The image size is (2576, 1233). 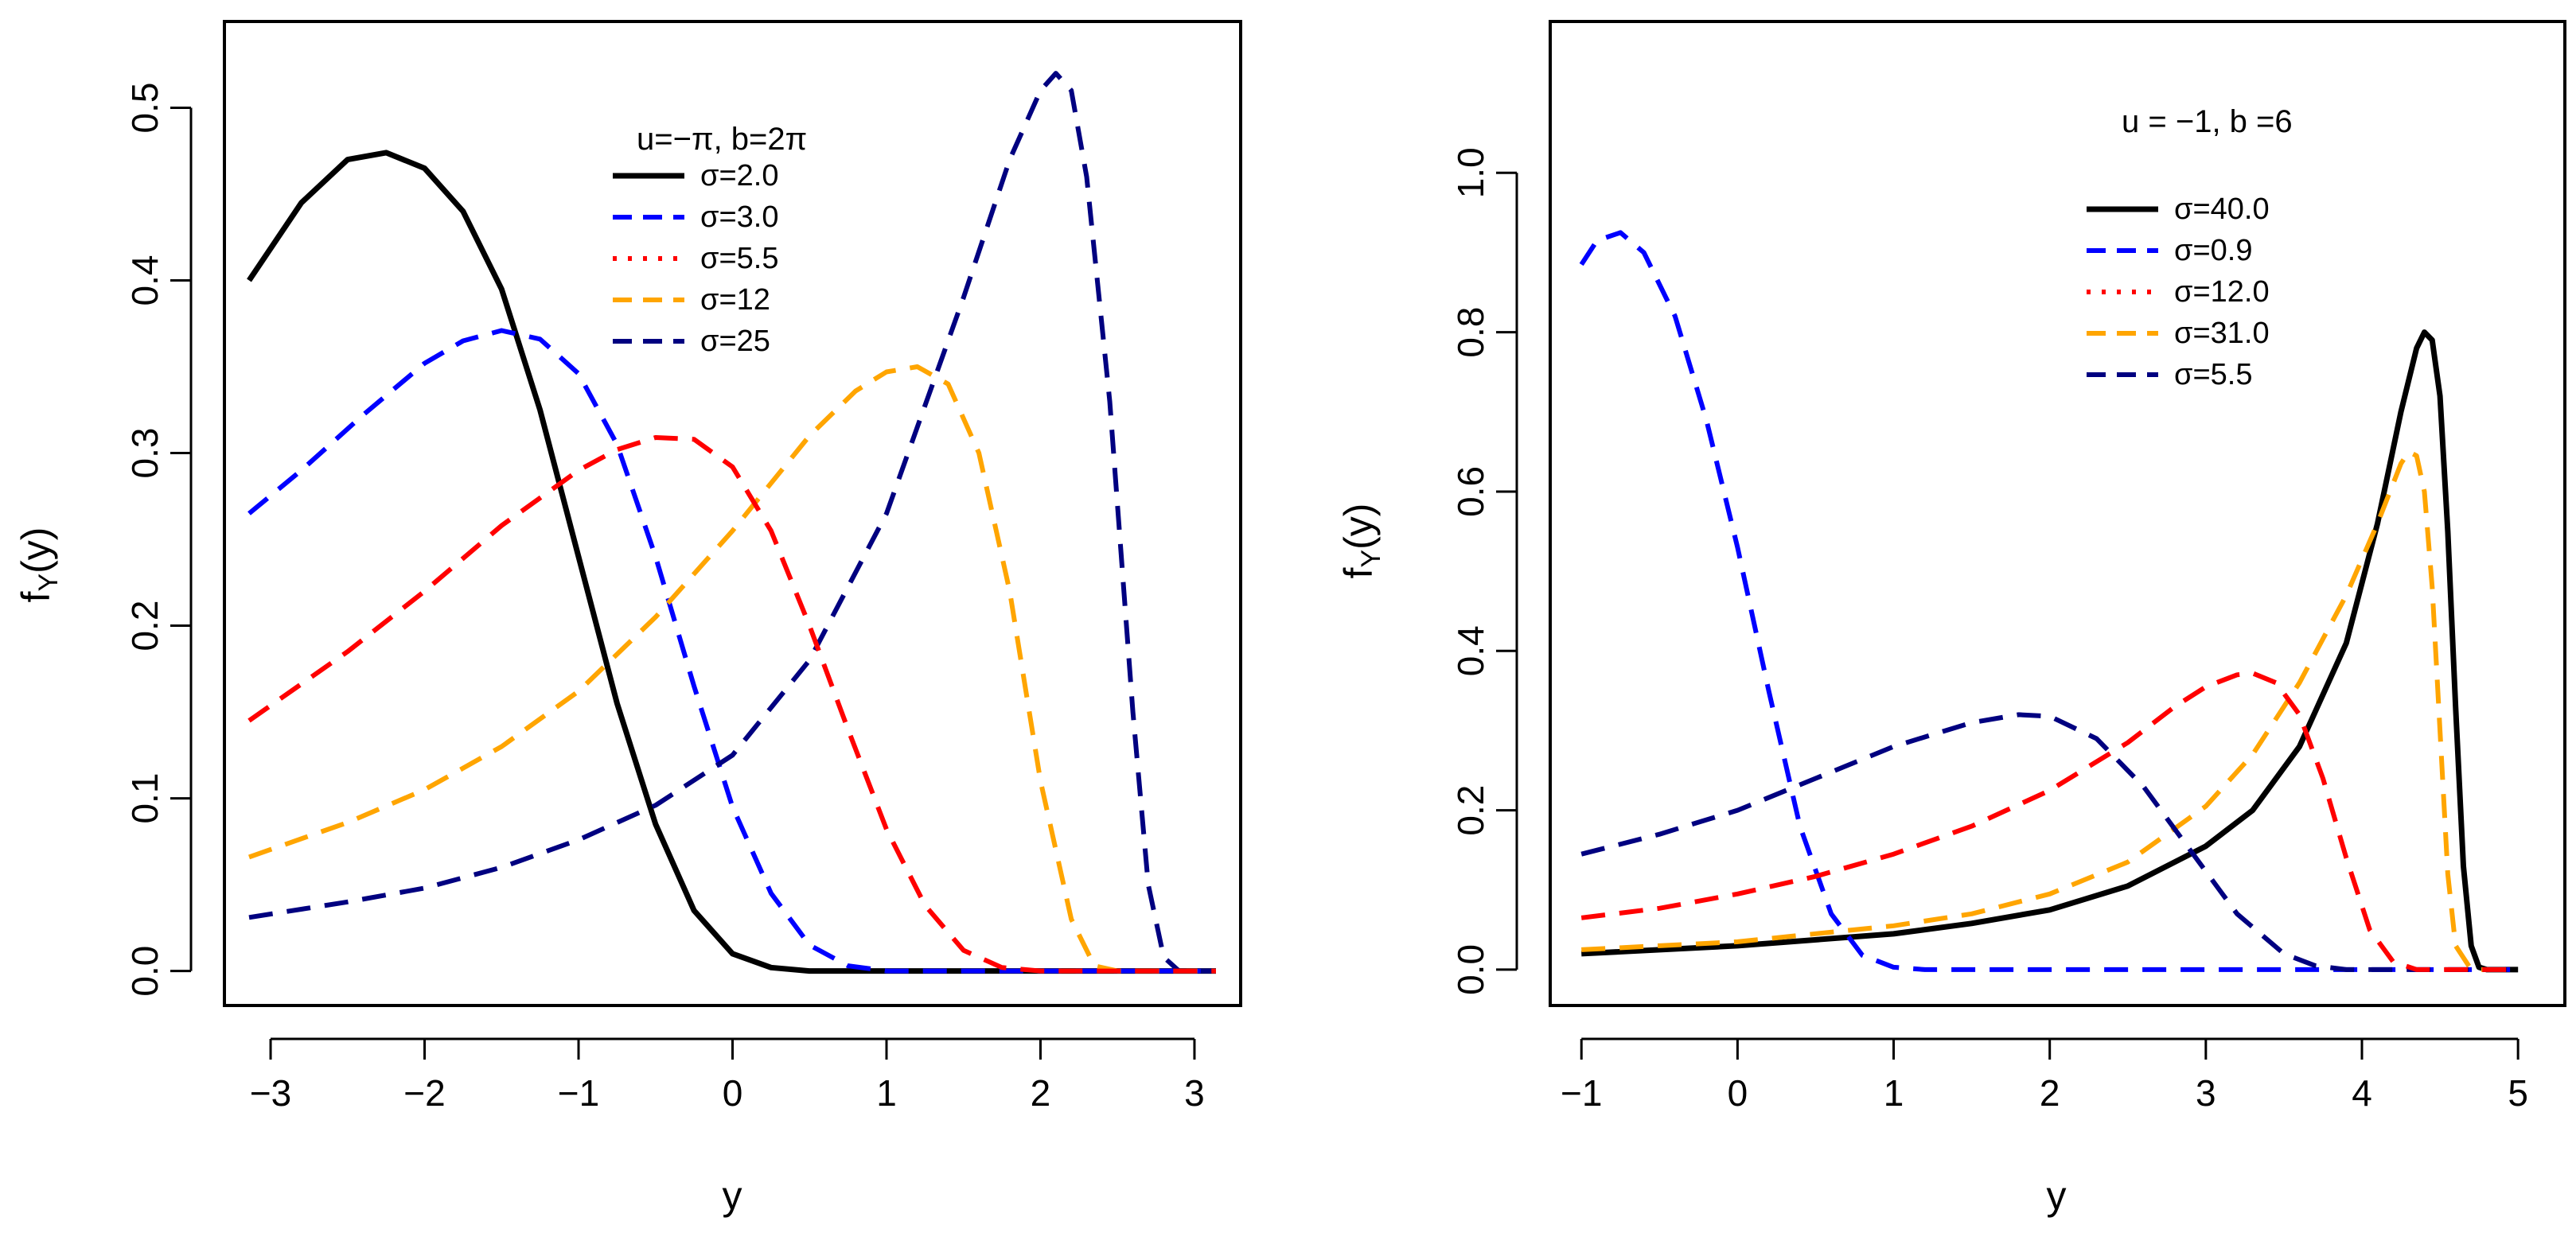 I want to click on left-y-tick-label: 0.5, so click(x=145, y=109).